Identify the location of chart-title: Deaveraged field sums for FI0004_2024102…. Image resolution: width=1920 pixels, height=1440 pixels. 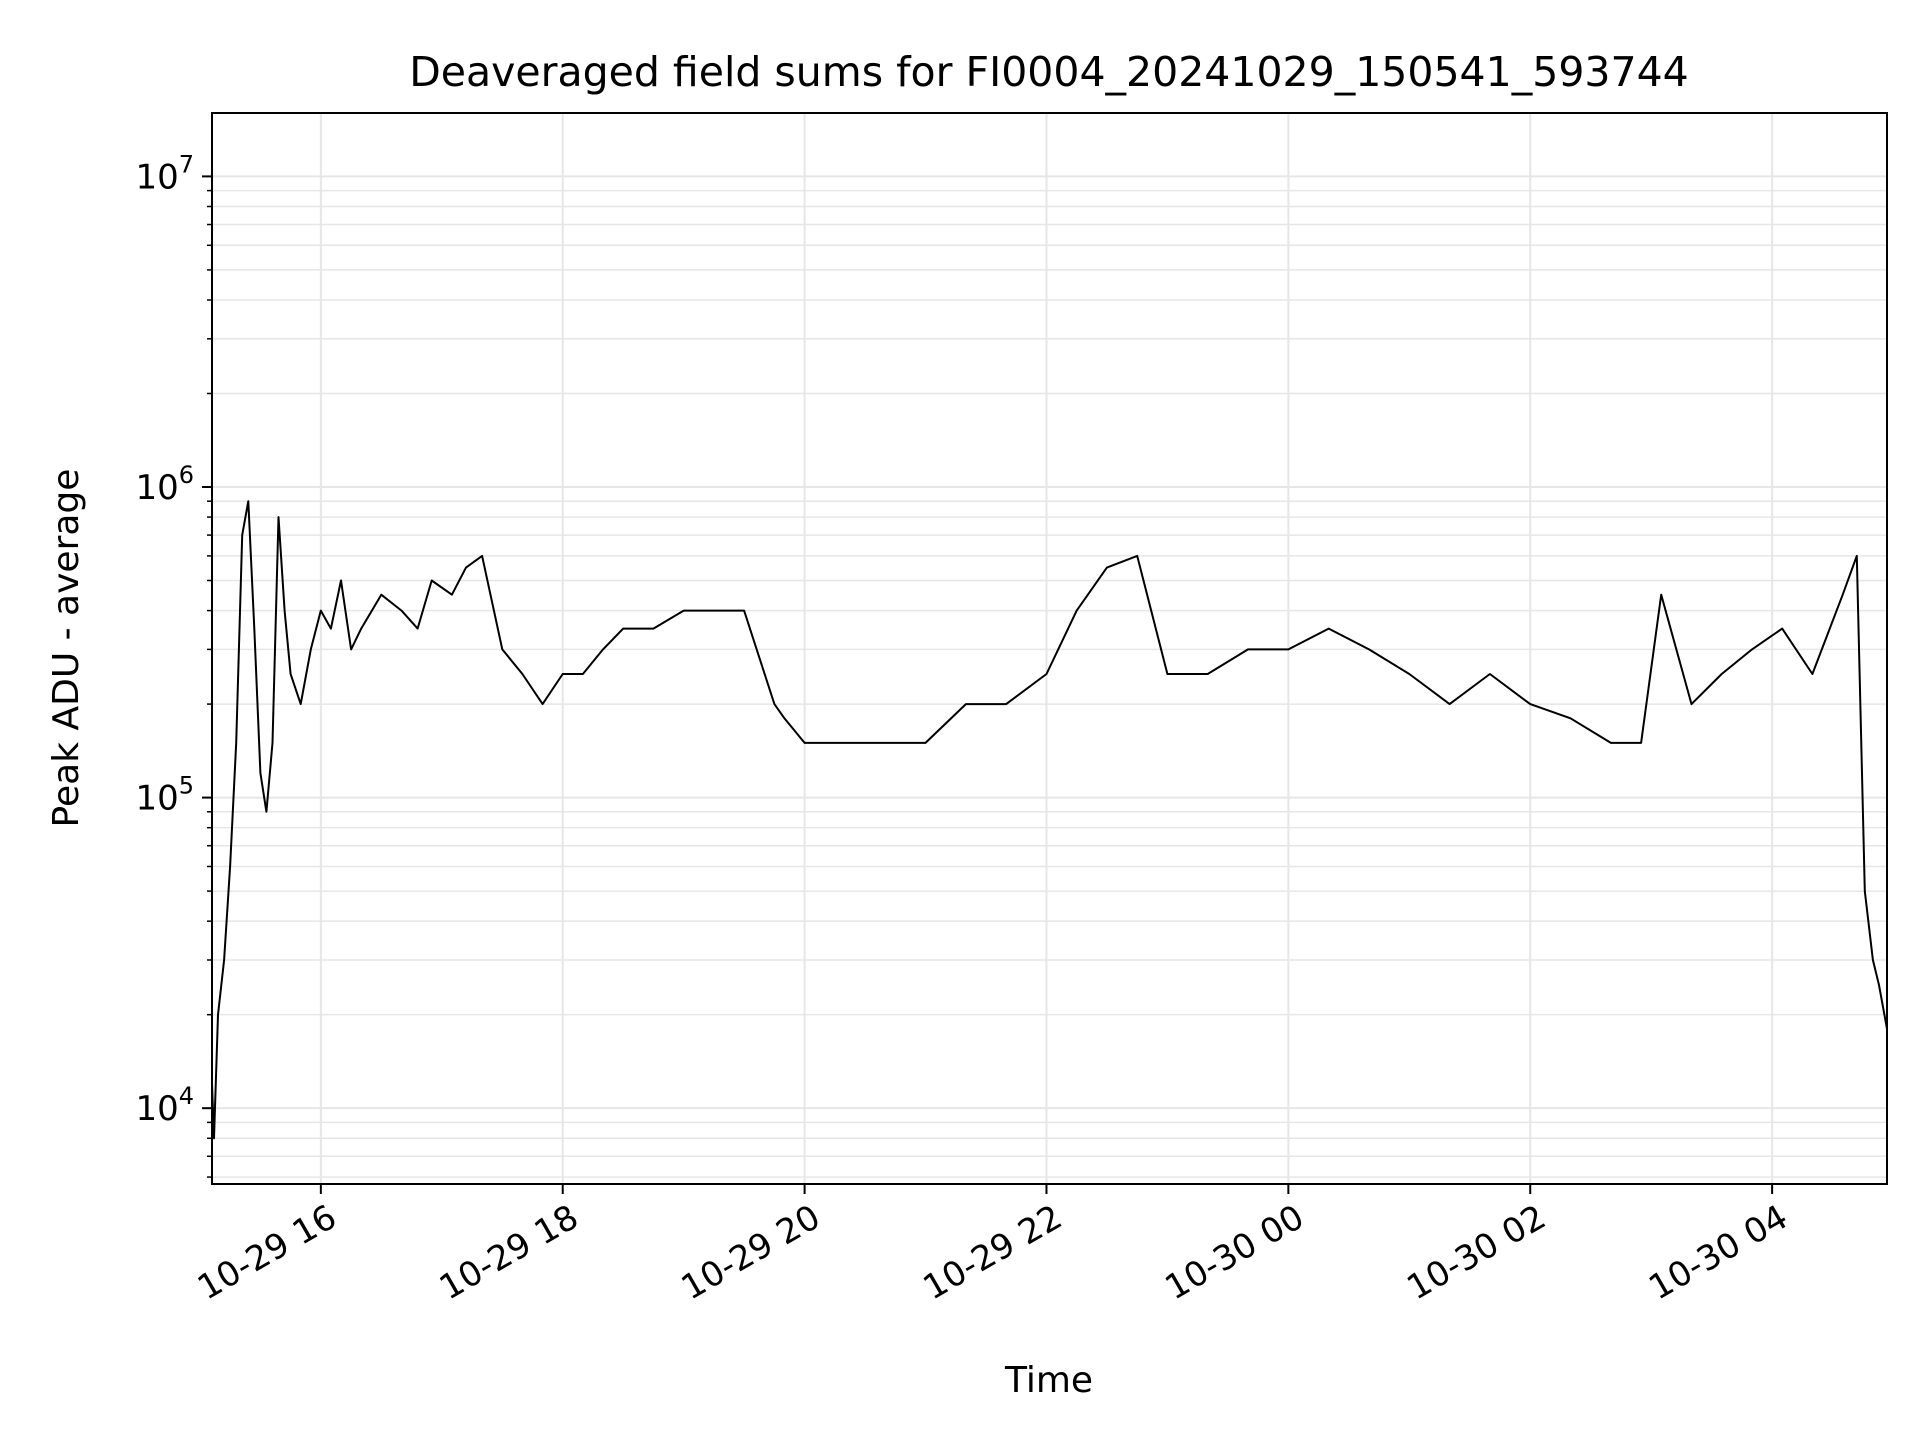
(1049, 72).